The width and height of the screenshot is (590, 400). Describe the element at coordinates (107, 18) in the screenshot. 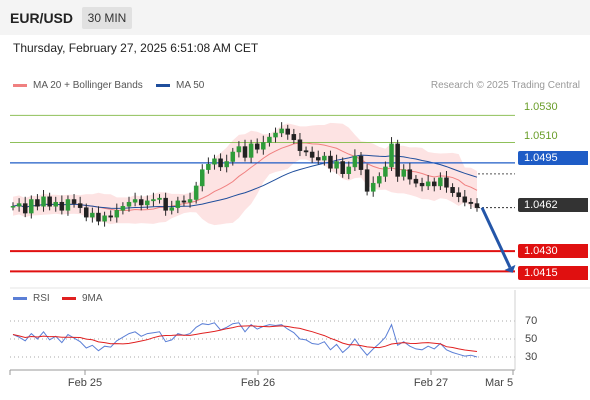

I see `timeframe-button: 30 MIN` at that location.